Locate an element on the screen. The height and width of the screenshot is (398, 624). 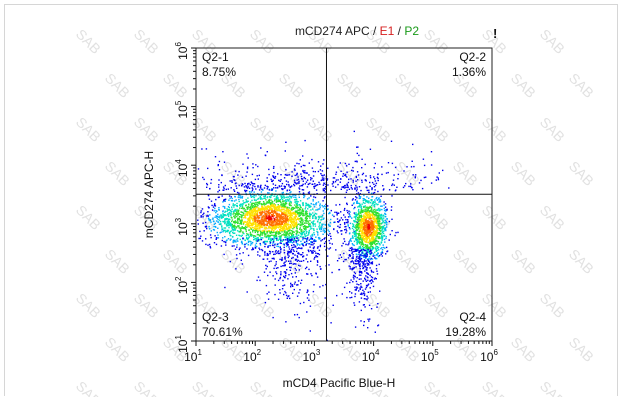
watermark-text-73: SAB is located at coordinates (146, 387).